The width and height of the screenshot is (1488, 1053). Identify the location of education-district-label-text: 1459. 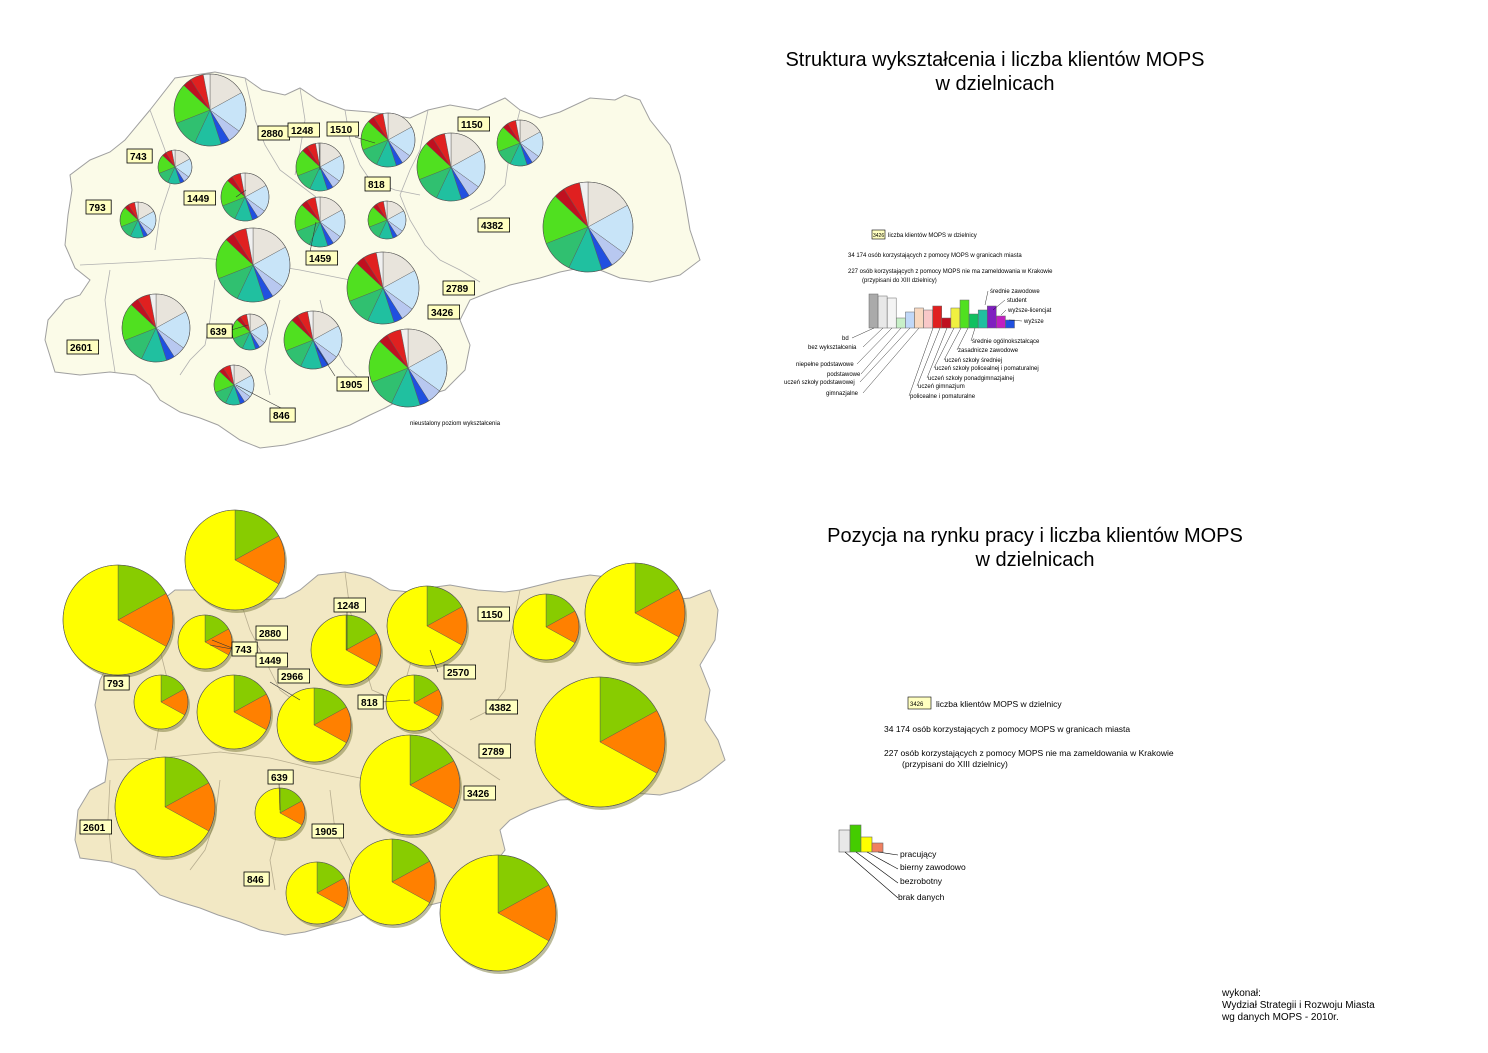
(320, 259).